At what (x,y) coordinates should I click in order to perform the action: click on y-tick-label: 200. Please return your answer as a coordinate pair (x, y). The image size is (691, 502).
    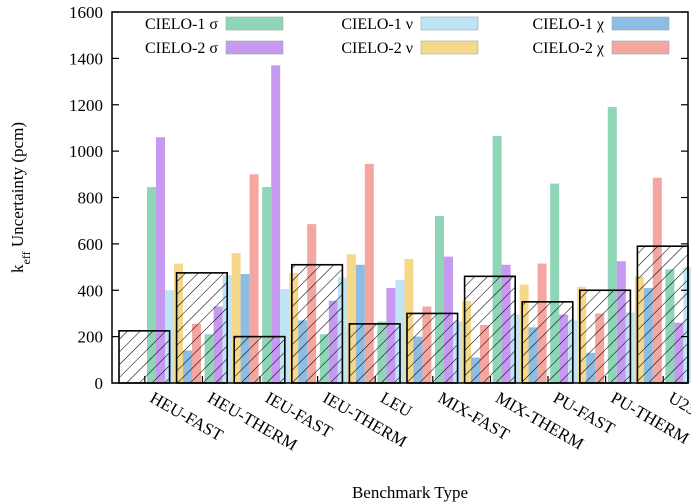
    Looking at the image, I should click on (91, 337).